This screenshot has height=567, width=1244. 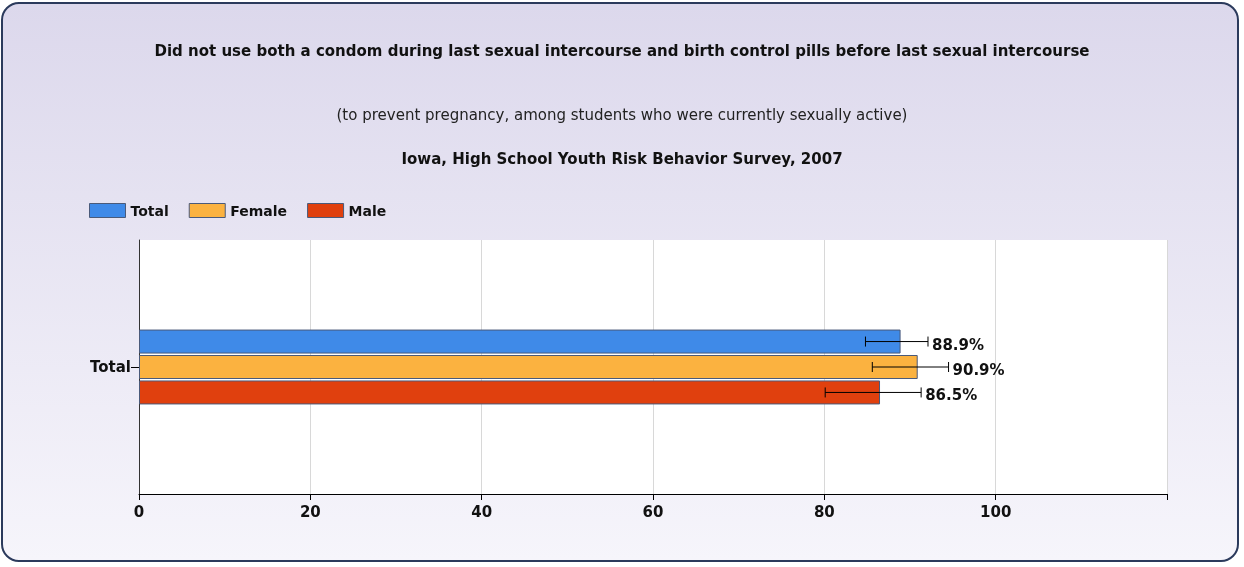 What do you see at coordinates (622, 158) in the screenshot?
I see `text: Iowa, High School Youth Risk Behavior Survey, 2007` at bounding box center [622, 158].